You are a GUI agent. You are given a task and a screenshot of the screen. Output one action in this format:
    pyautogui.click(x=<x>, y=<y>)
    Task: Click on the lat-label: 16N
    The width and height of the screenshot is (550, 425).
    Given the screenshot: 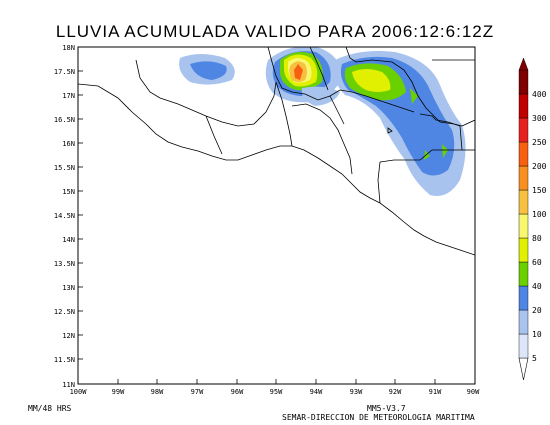 What is the action you would take?
    pyautogui.click(x=68, y=144)
    